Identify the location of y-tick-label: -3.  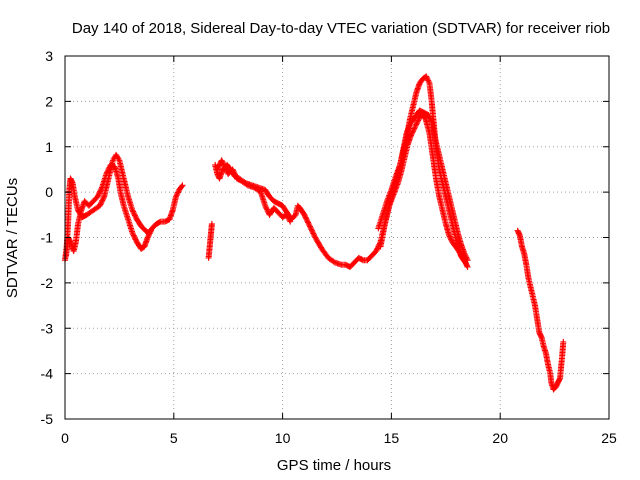
(47, 328).